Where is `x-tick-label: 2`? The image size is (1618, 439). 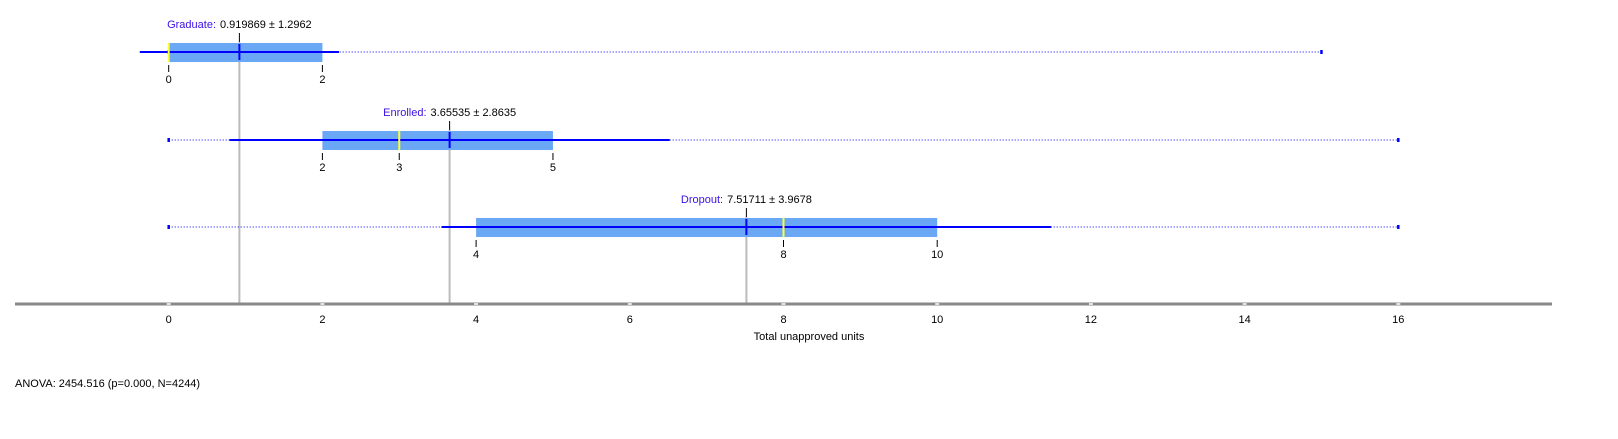
x-tick-label: 2 is located at coordinates (322, 320).